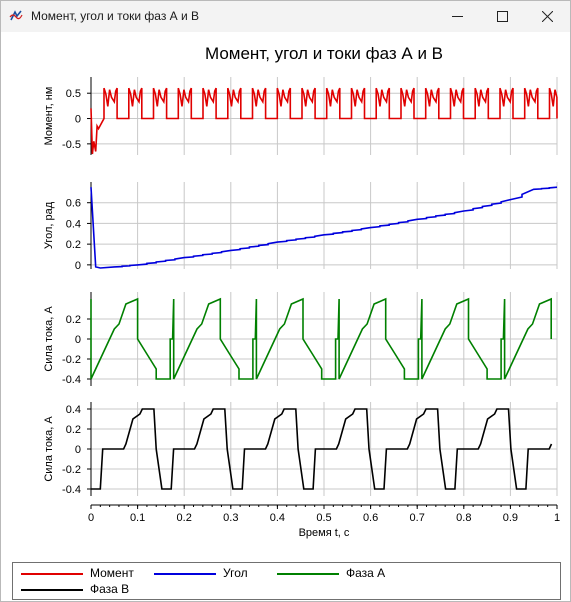 The image size is (571, 602). I want to click on xtick-label: 0, so click(91, 518).